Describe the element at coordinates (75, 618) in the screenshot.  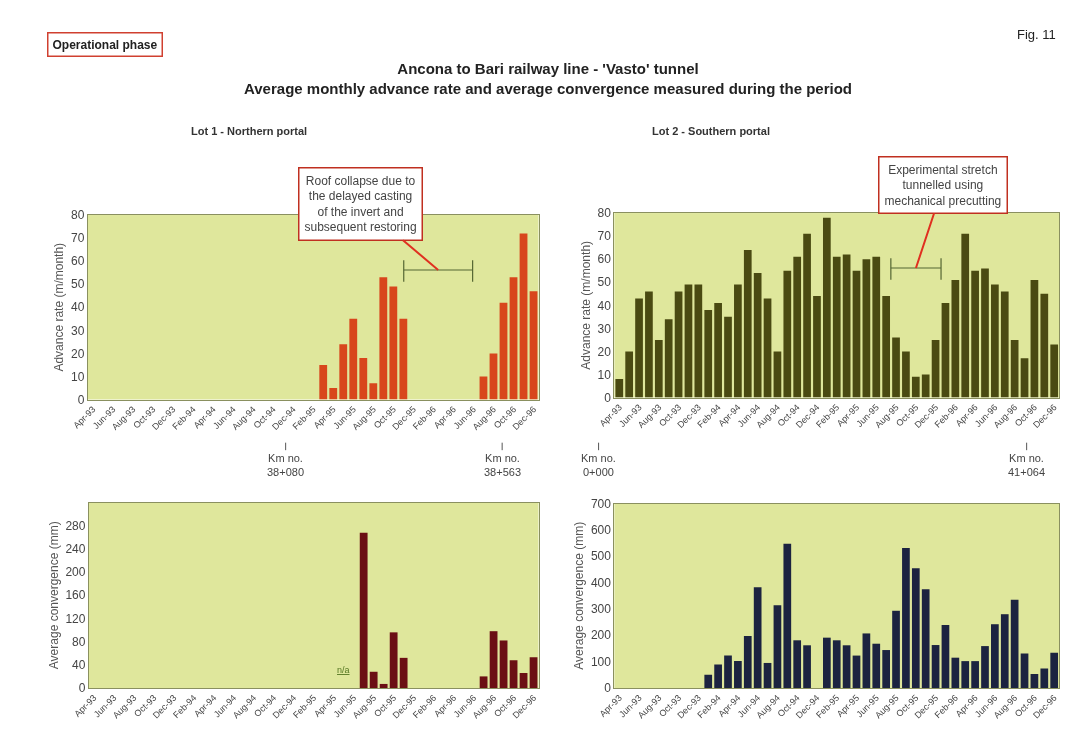
I see `y-tick-label: 120` at that location.